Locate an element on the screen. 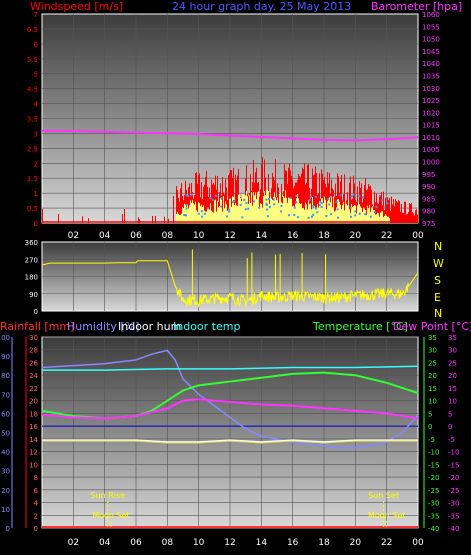 Image resolution: width=471 pixels, height=555 pixels. barometer-tick-label: 1000 is located at coordinates (431, 163).